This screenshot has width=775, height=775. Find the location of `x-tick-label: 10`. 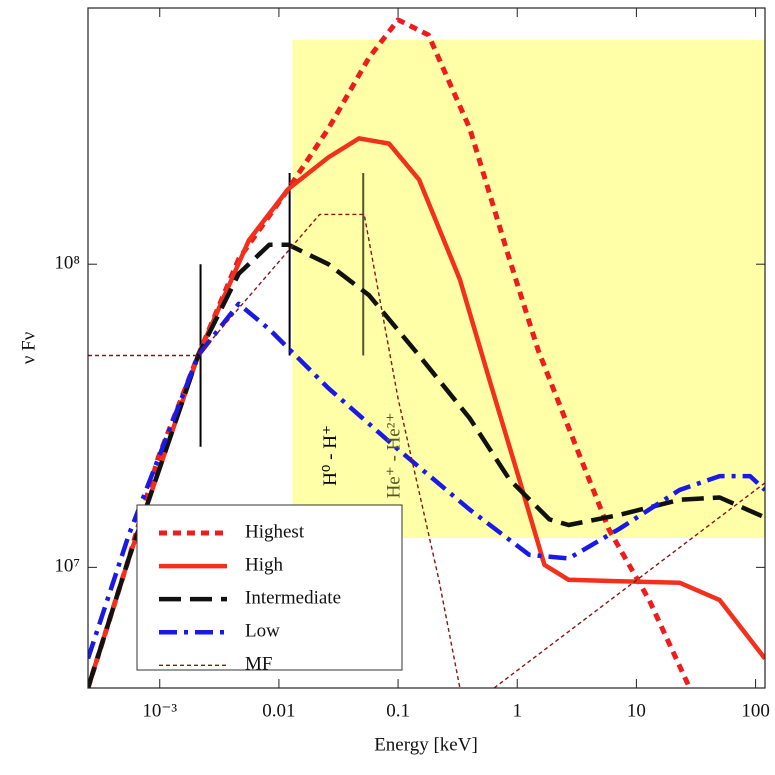

x-tick-label: 10 is located at coordinates (636, 710).